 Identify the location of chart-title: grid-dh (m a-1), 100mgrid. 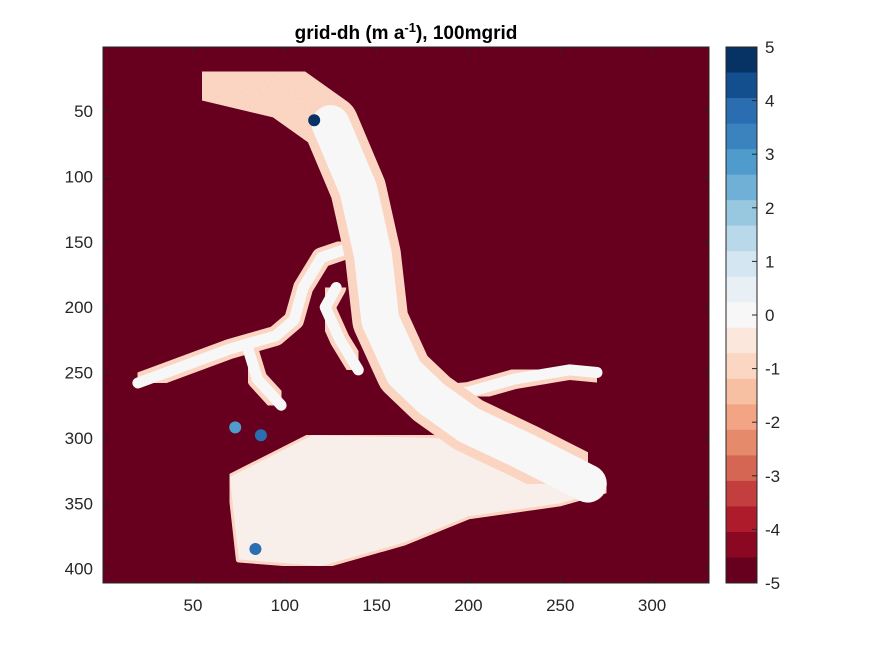
(406, 32).